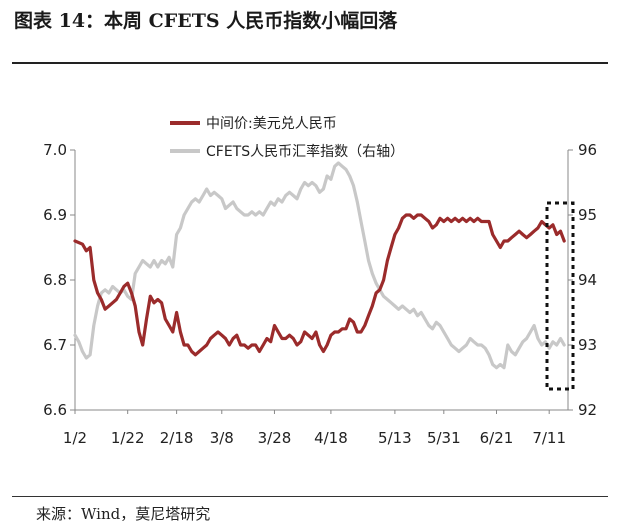 The width and height of the screenshot is (620, 531). Describe the element at coordinates (587, 345) in the screenshot. I see `y-right-tick-label: 93` at that location.